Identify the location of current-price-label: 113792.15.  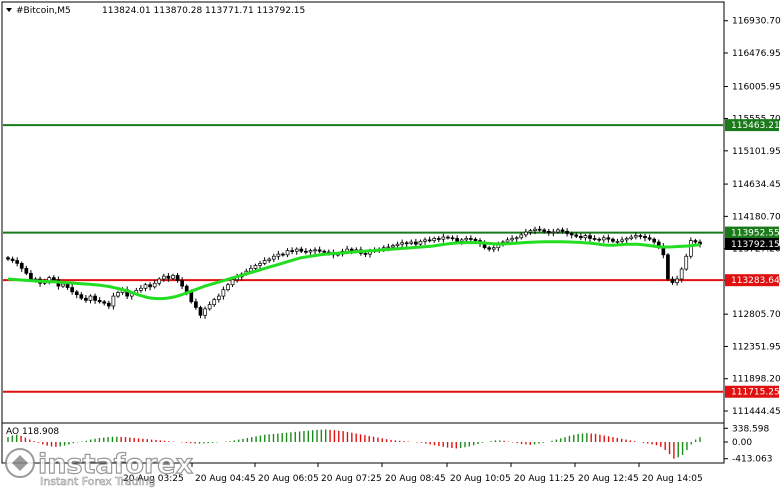
(755, 245).